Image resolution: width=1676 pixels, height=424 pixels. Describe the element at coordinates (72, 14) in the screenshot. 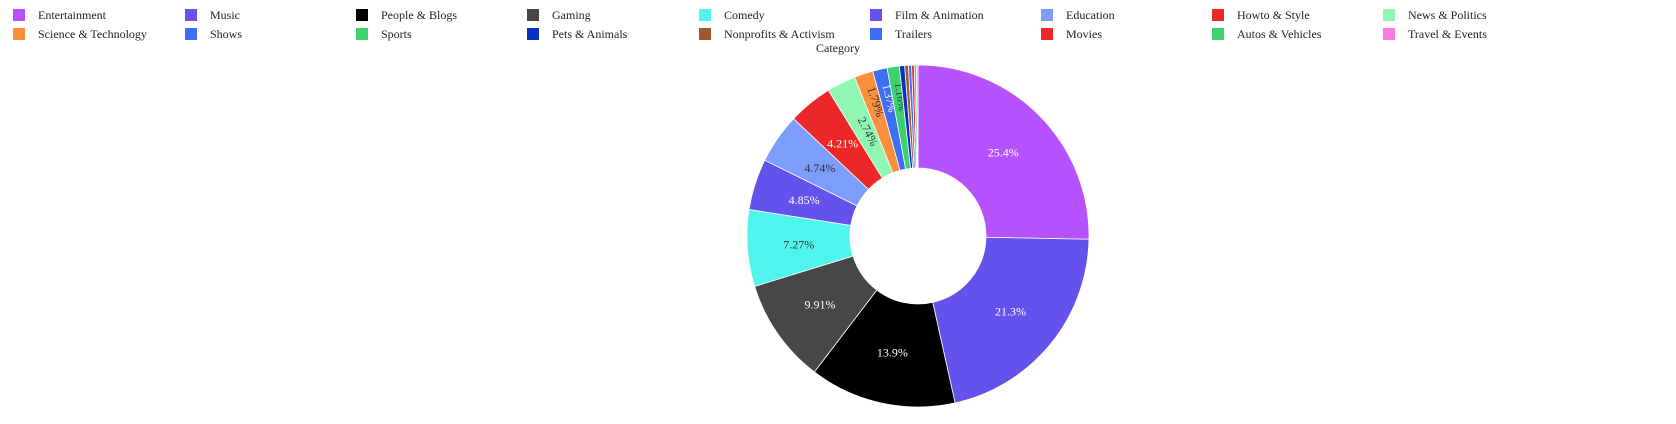

I see `legend-label: Entertainment` at that location.